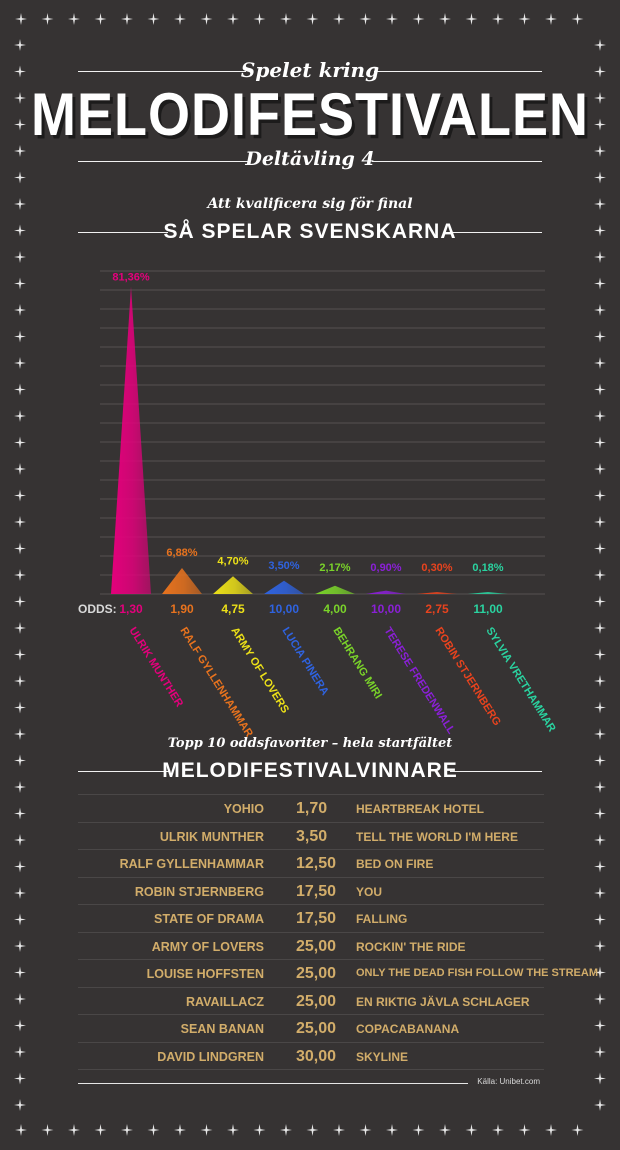 The image size is (620, 1150). Describe the element at coordinates (395, 864) in the screenshot. I see `song-title: BED ON FIRE` at that location.